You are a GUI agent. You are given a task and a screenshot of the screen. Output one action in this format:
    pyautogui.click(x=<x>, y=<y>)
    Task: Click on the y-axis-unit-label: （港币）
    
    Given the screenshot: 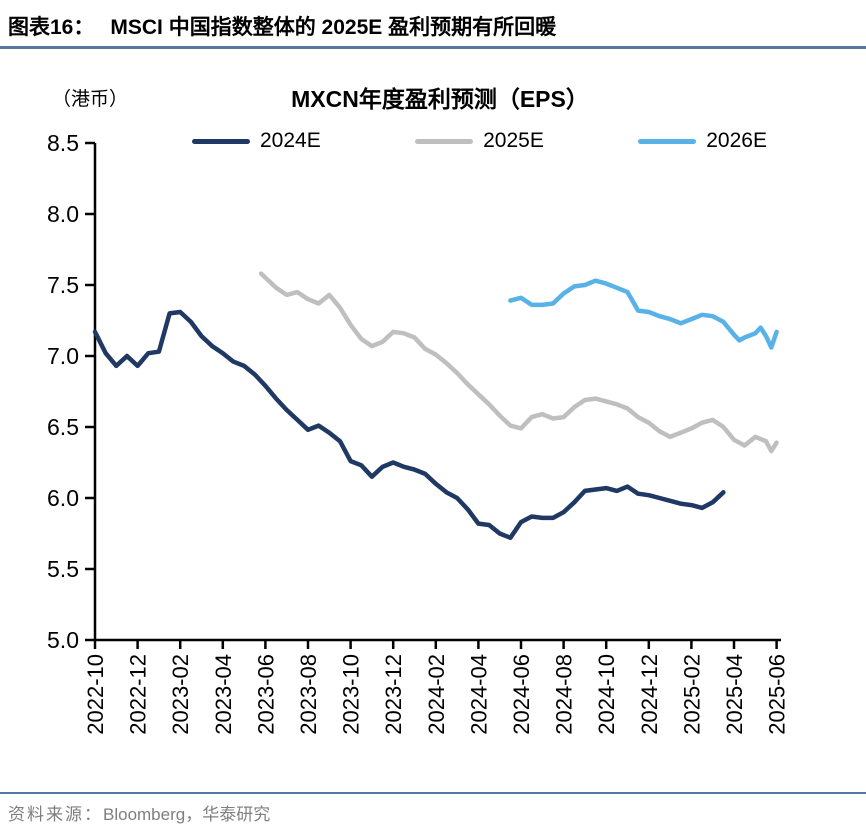 What is the action you would take?
    pyautogui.click(x=90, y=99)
    